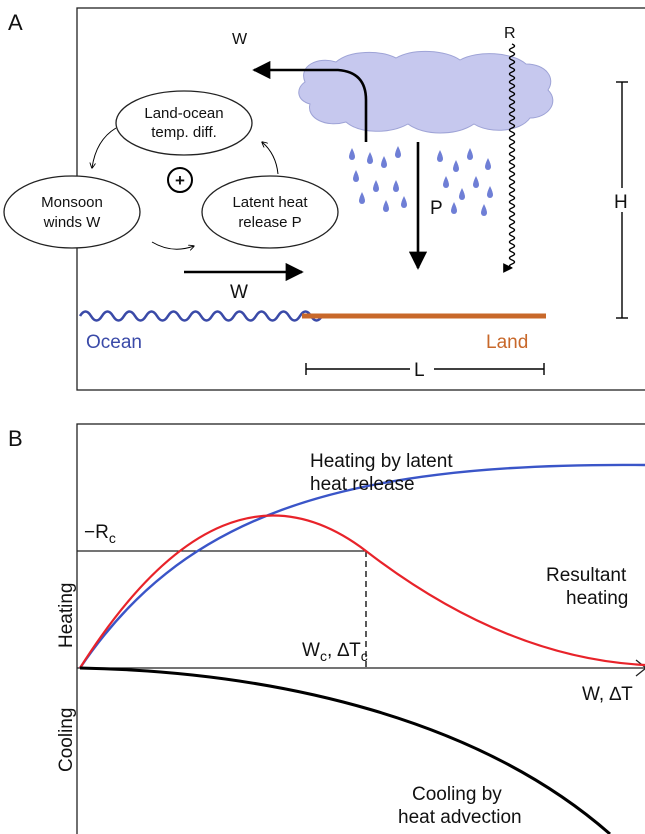  Describe the element at coordinates (270, 212) in the screenshot. I see `latent-node` at that location.